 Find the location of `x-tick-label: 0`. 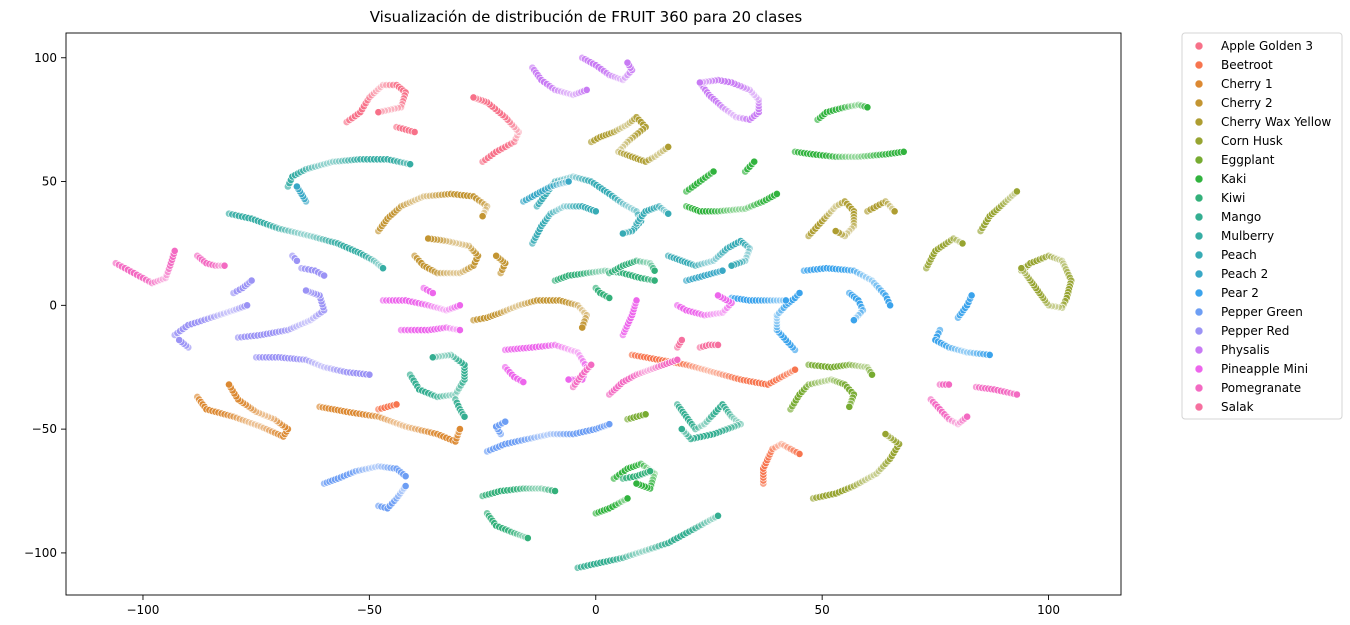

x-tick-label: 0 is located at coordinates (596, 610).